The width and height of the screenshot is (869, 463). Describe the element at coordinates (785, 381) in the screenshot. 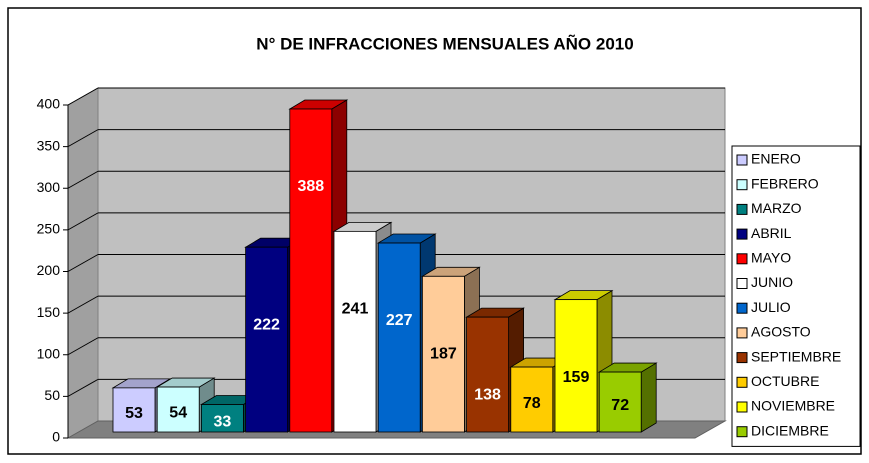

I see `legend-label: OCTUBRE` at that location.